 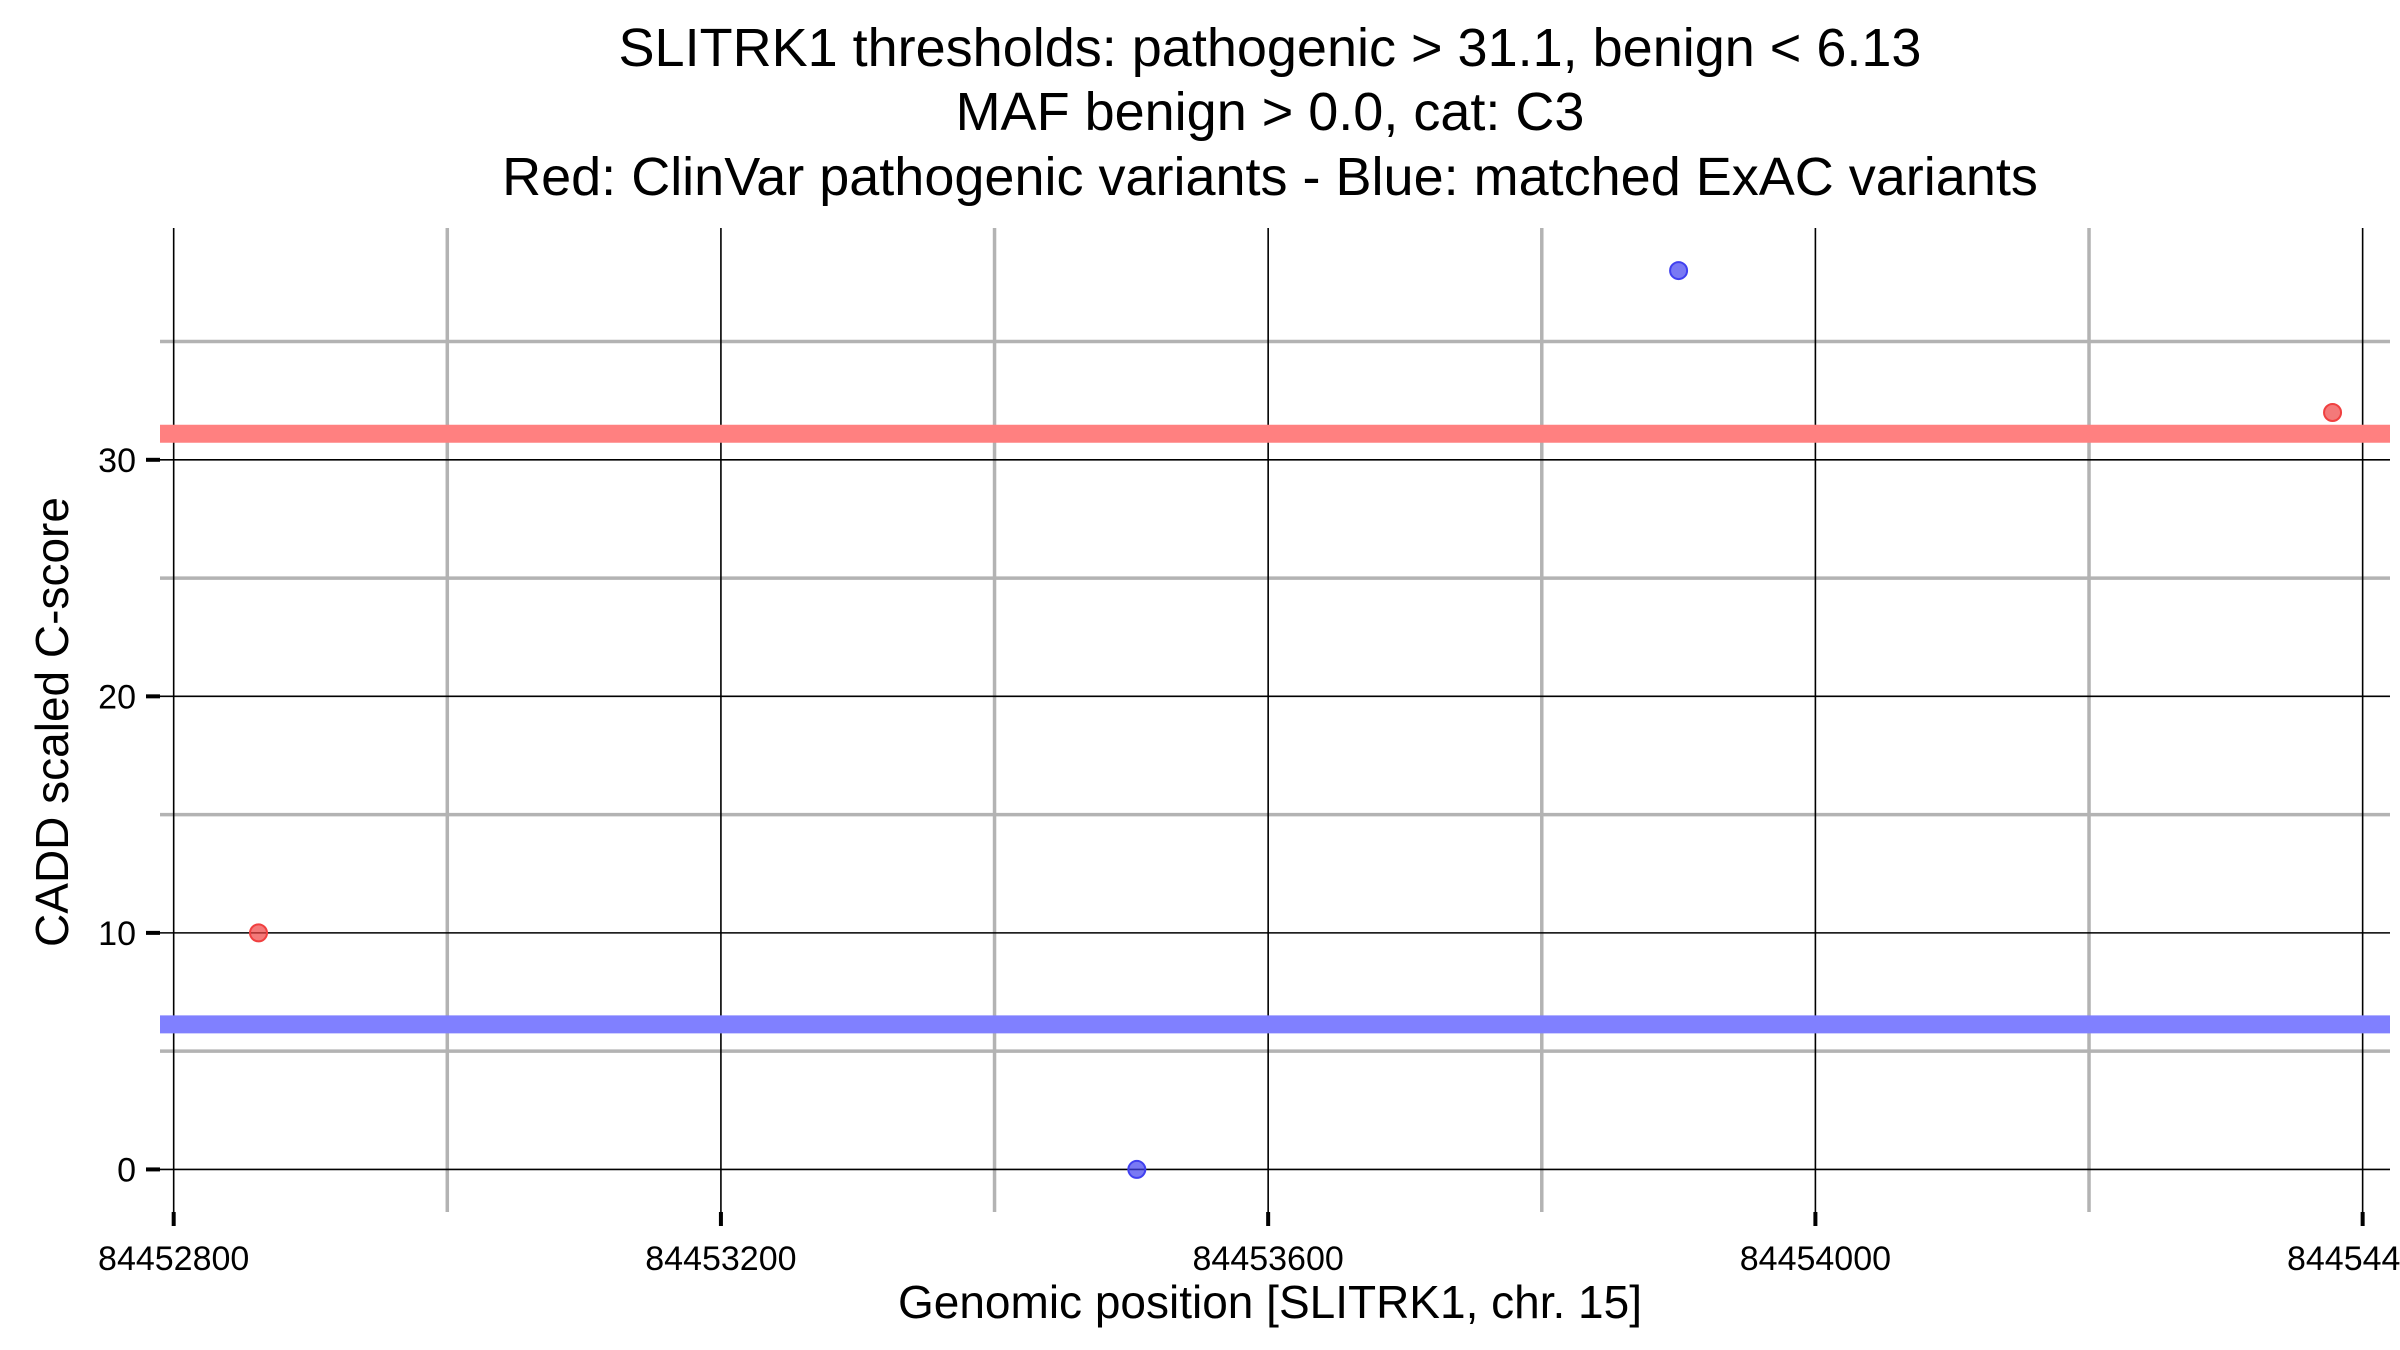 What do you see at coordinates (1268, 1259) in the screenshot?
I see `x-tick-label-2: 84453600` at bounding box center [1268, 1259].